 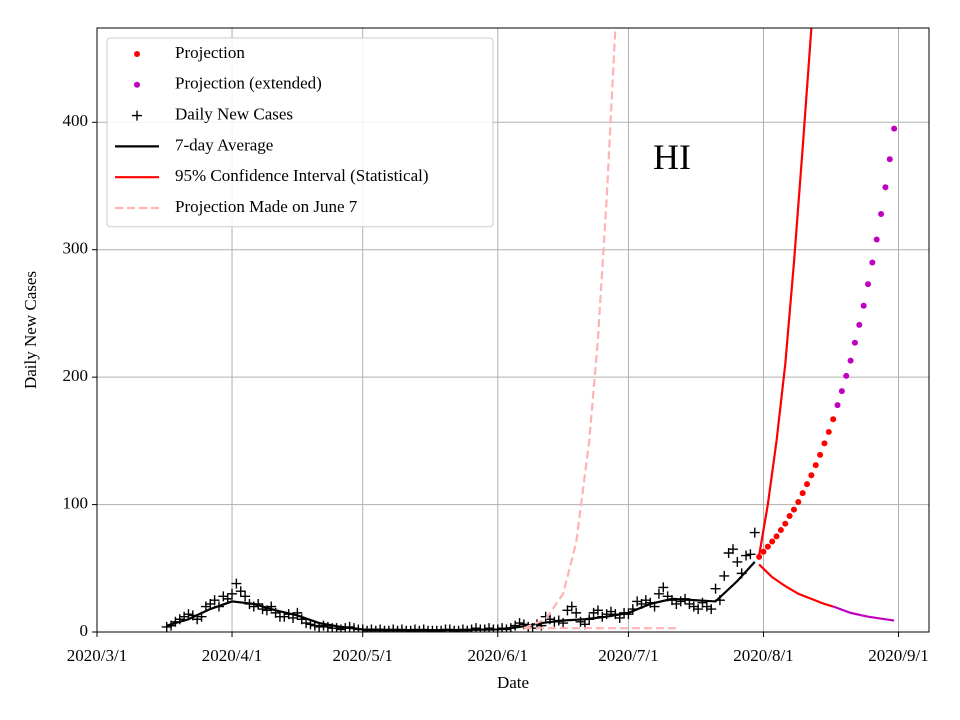 I want to click on legend-label: 95% Confidence Interval (Statistical), so click(x=302, y=175).